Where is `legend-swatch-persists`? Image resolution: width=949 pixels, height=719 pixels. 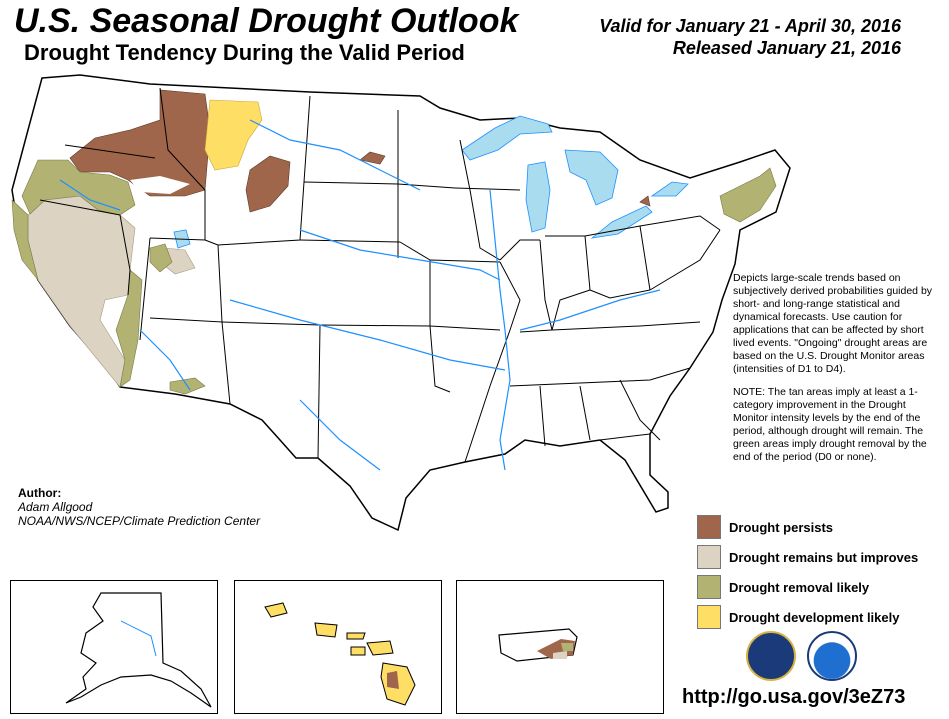 legend-swatch-persists is located at coordinates (709, 527).